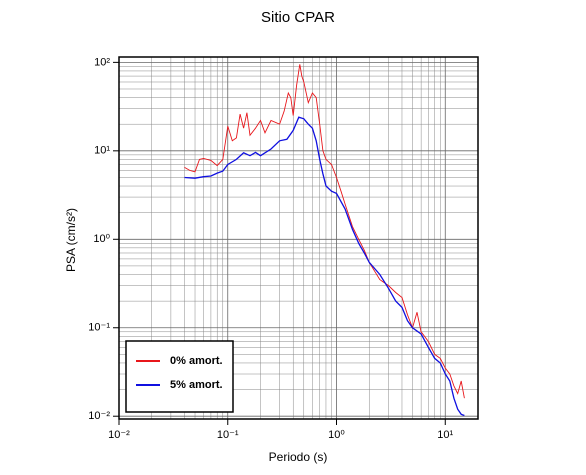 The image size is (586, 475). What do you see at coordinates (99, 416) in the screenshot?
I see `y-tick-label: 10⁻²` at bounding box center [99, 416].